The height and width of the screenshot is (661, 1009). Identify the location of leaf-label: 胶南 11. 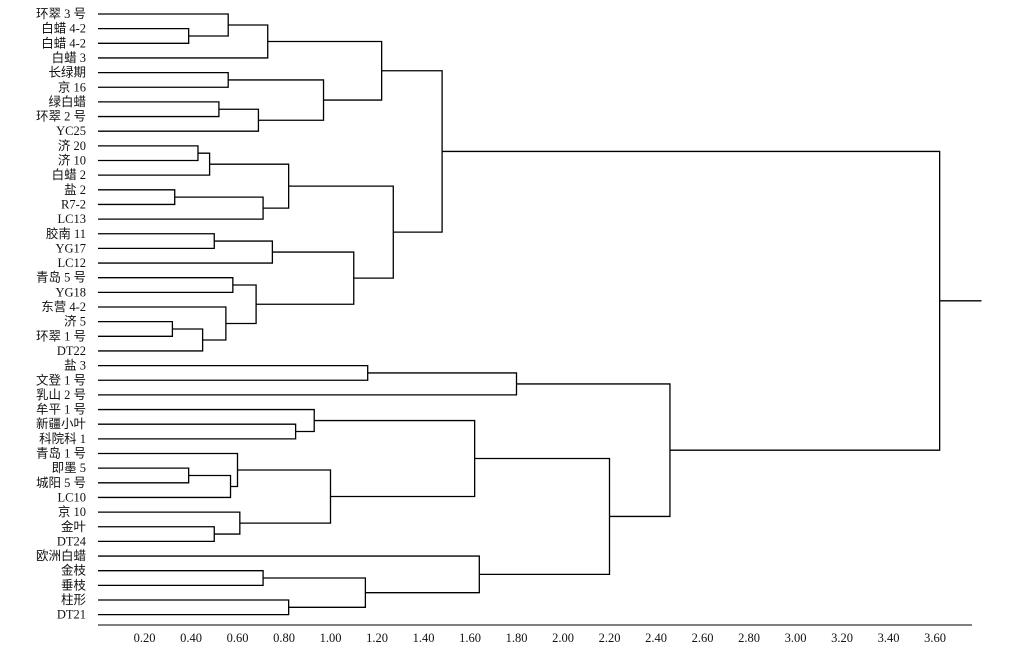
(66, 233).